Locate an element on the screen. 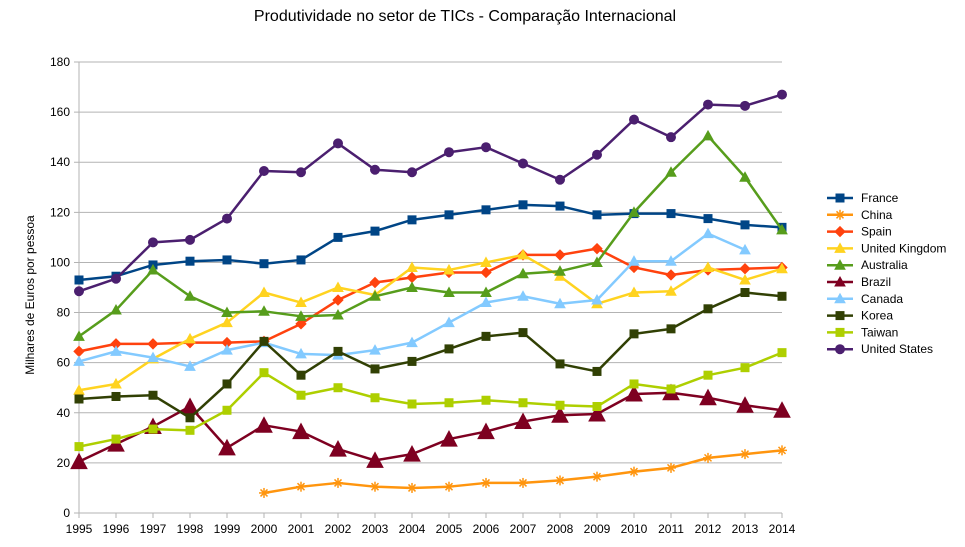 Image resolution: width=965 pixels, height=547 pixels. x-tick-label-1997: 1997 is located at coordinates (153, 529).